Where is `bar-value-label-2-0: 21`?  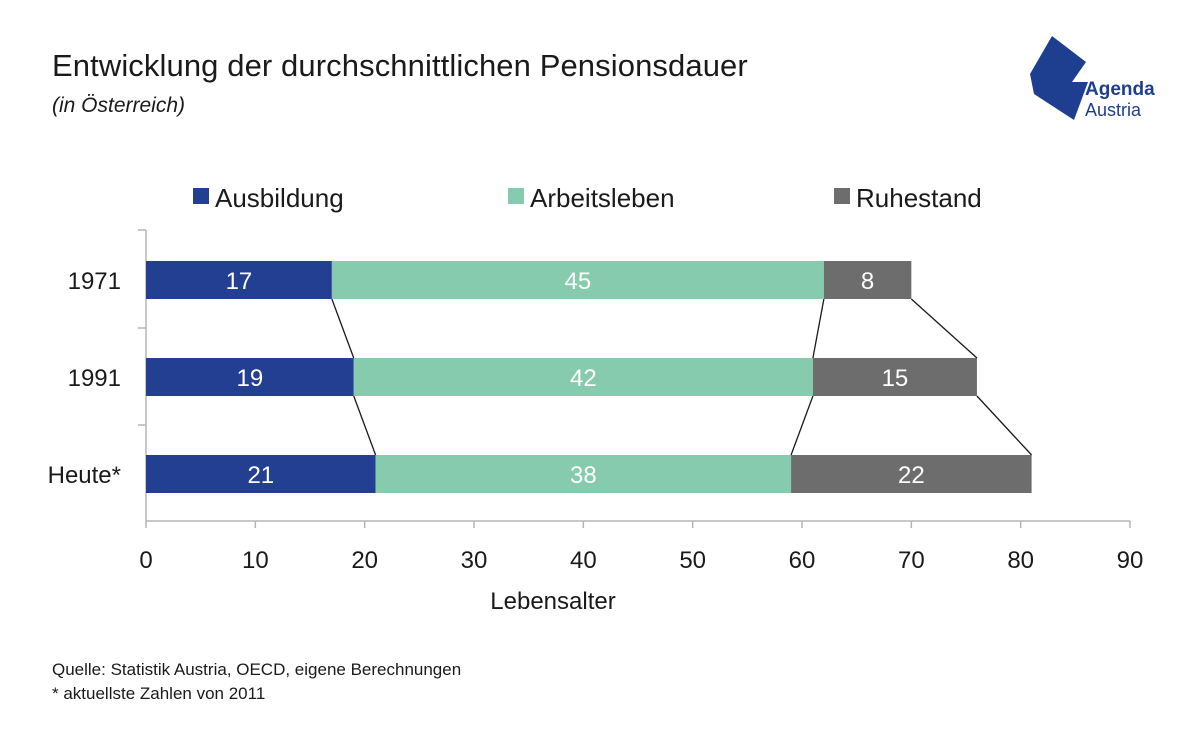
bar-value-label-2-0: 21 is located at coordinates (260, 475).